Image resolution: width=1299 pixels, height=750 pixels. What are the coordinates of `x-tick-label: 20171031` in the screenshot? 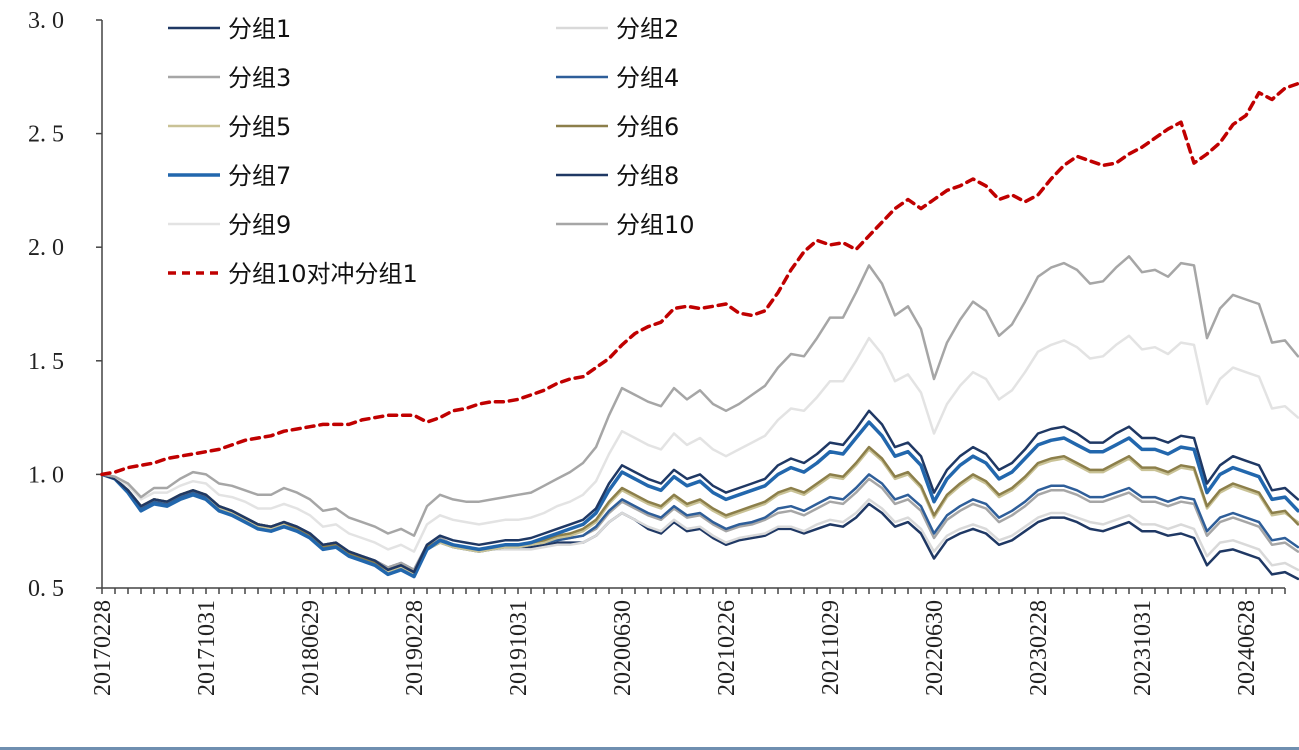 It's located at (207, 648).